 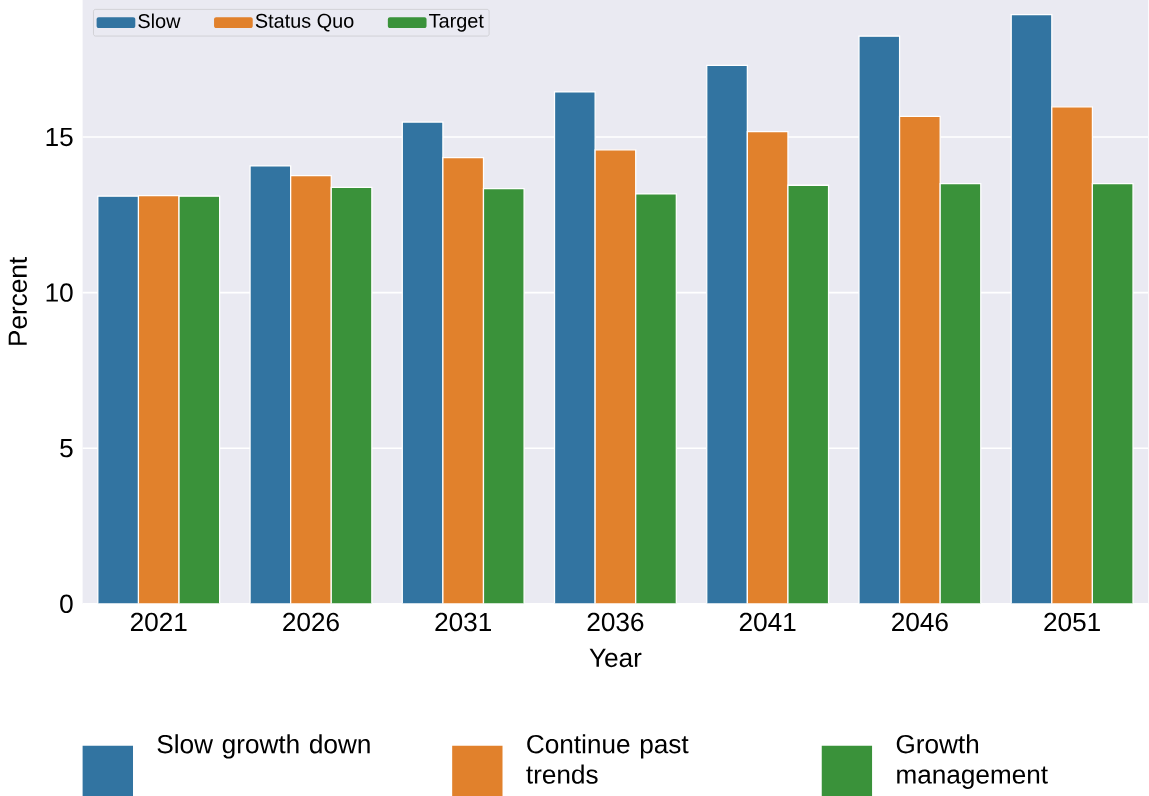 What do you see at coordinates (456, 22) in the screenshot?
I see `legend-label: Target` at bounding box center [456, 22].